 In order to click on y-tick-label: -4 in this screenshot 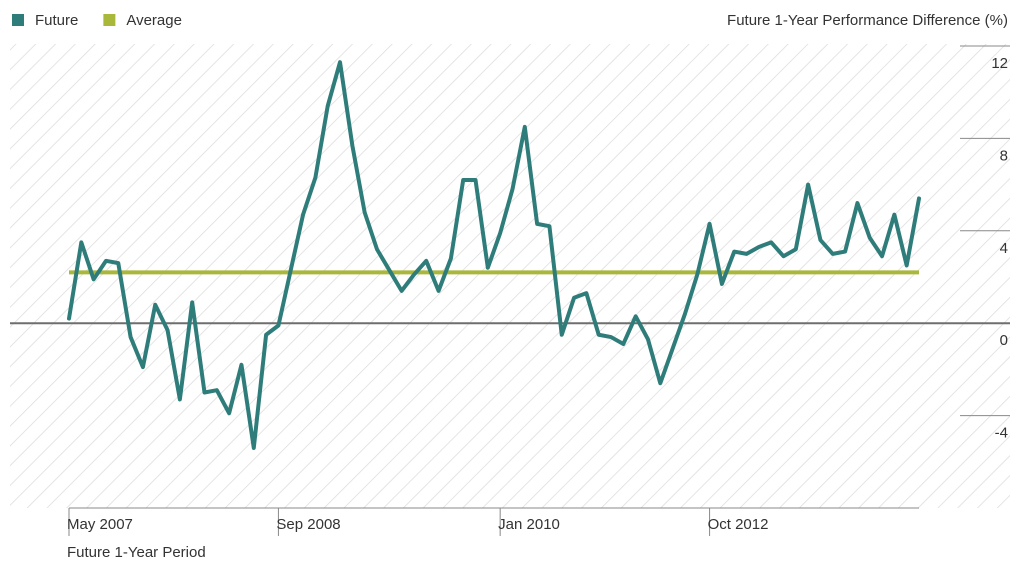, I will do `click(1001, 433)`.